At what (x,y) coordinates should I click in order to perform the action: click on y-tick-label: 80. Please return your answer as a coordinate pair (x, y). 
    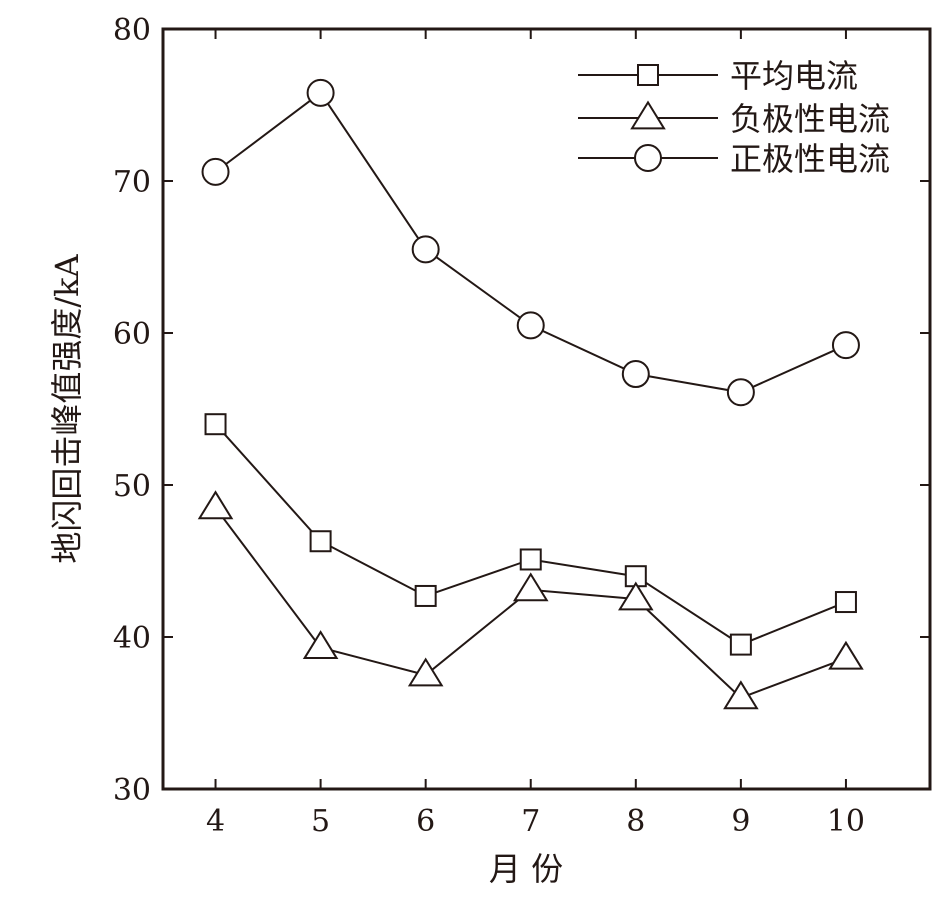
    Looking at the image, I should click on (132, 30).